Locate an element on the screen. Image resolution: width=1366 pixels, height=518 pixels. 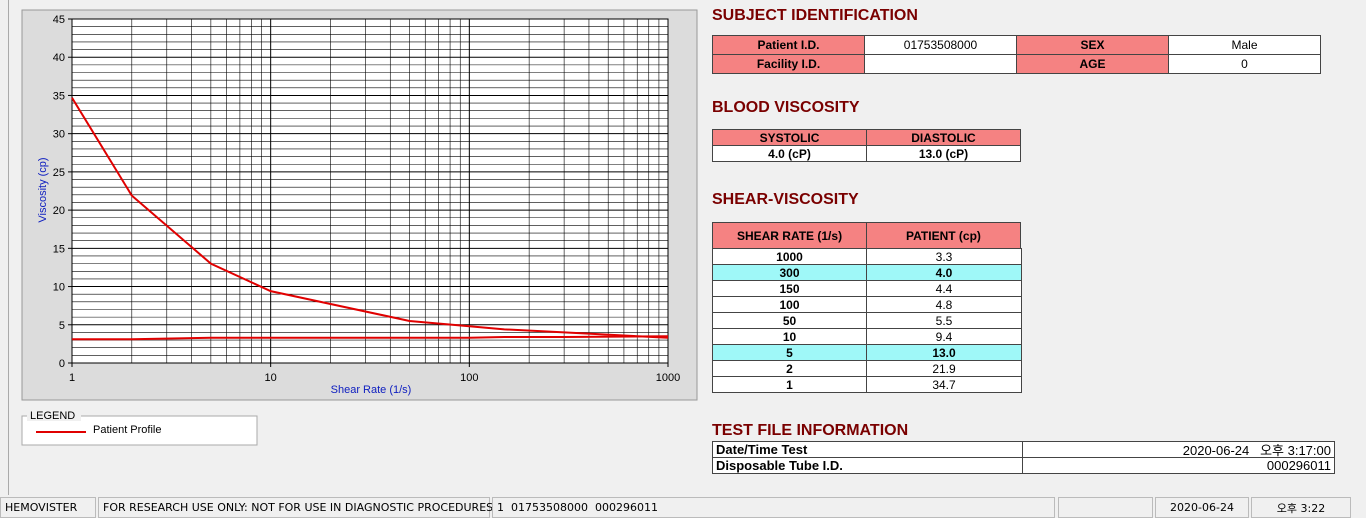
y-tick-label: 30 is located at coordinates (59, 135).